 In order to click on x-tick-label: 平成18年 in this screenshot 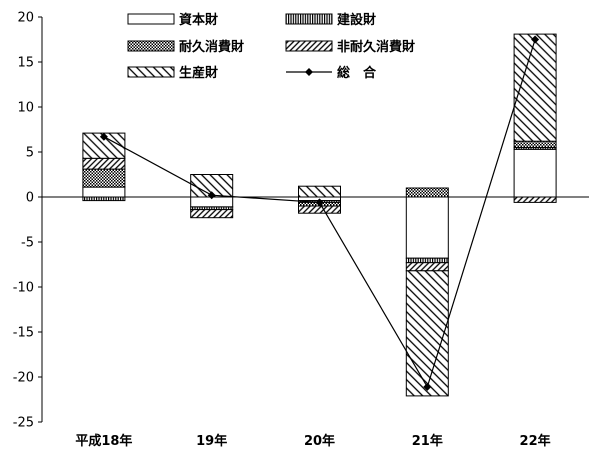, I will do `click(103, 441)`.